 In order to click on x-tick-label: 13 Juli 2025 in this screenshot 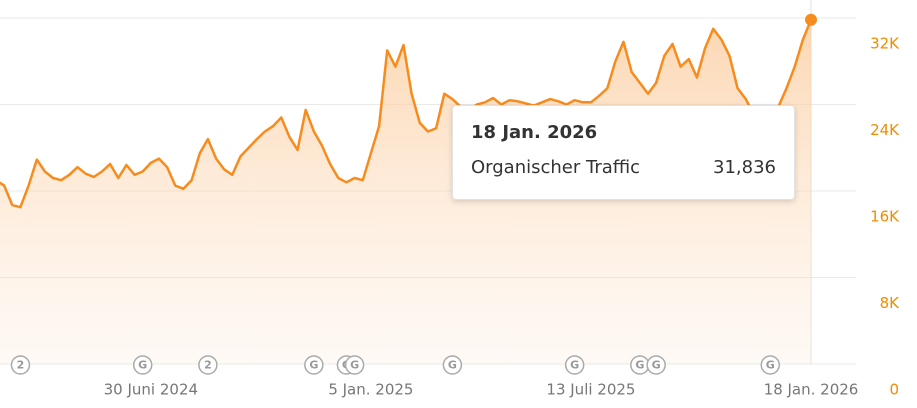, I will do `click(590, 390)`.